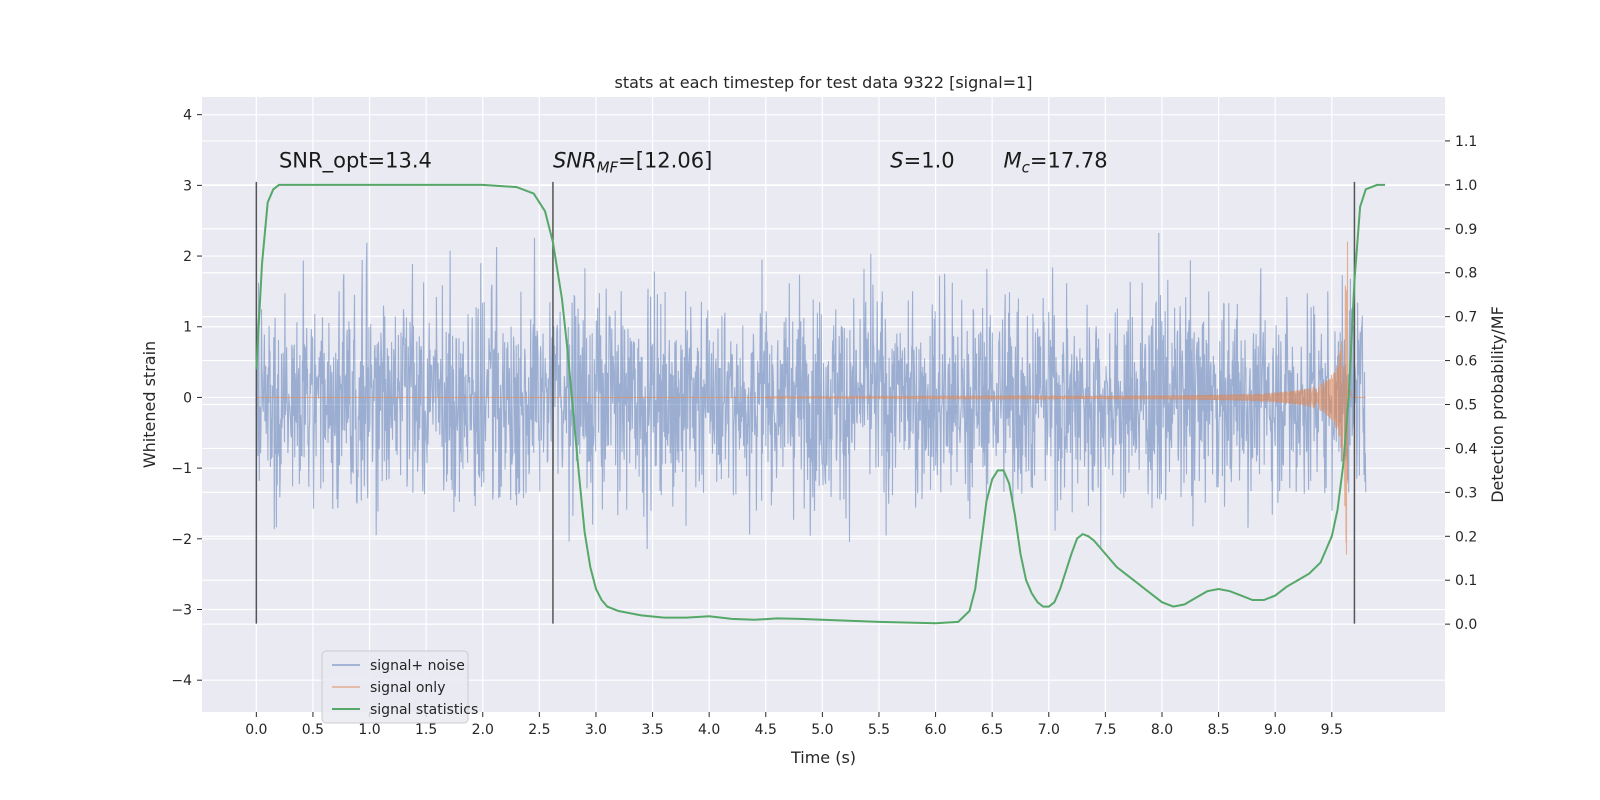  I want to click on annotation-value: =1.0, so click(929, 161).